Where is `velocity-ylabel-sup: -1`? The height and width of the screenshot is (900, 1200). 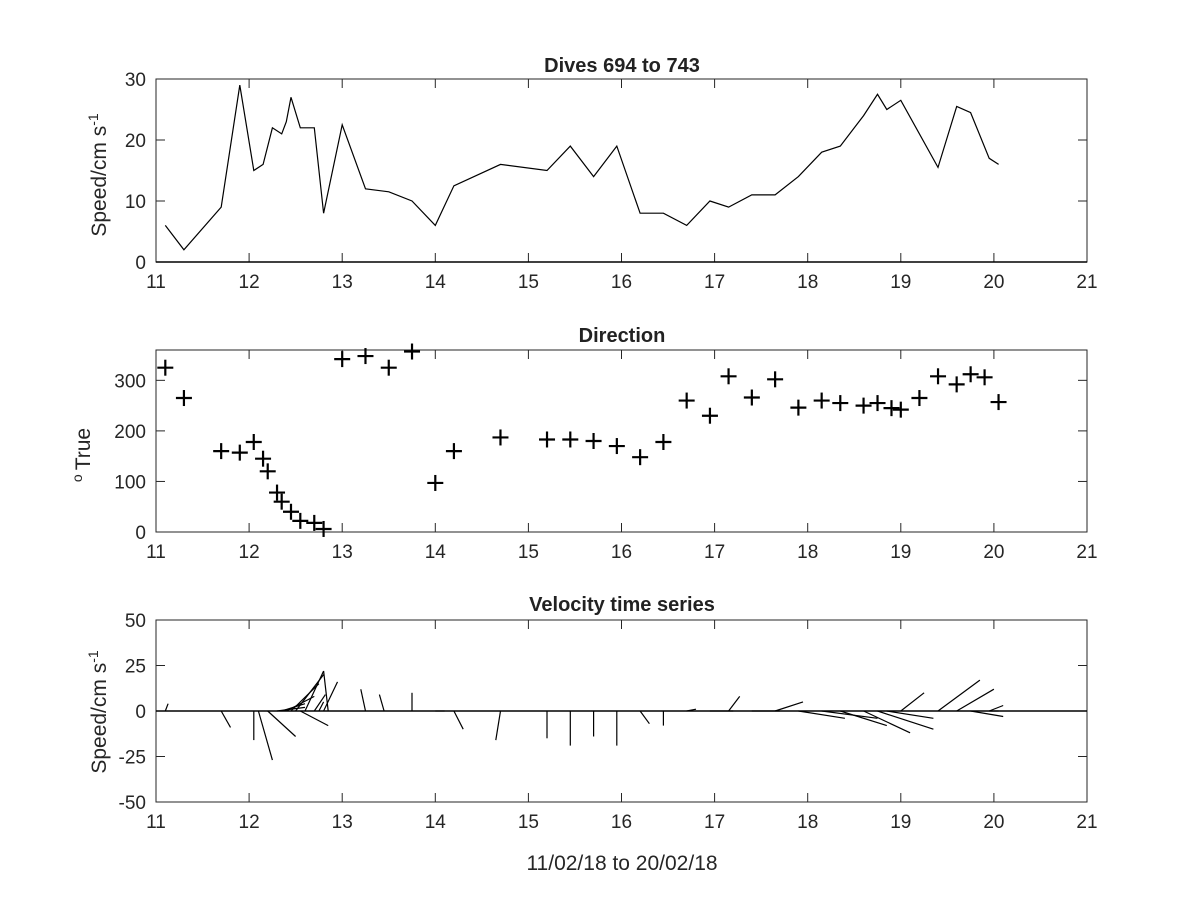
velocity-ylabel-sup: -1 is located at coordinates (93, 656).